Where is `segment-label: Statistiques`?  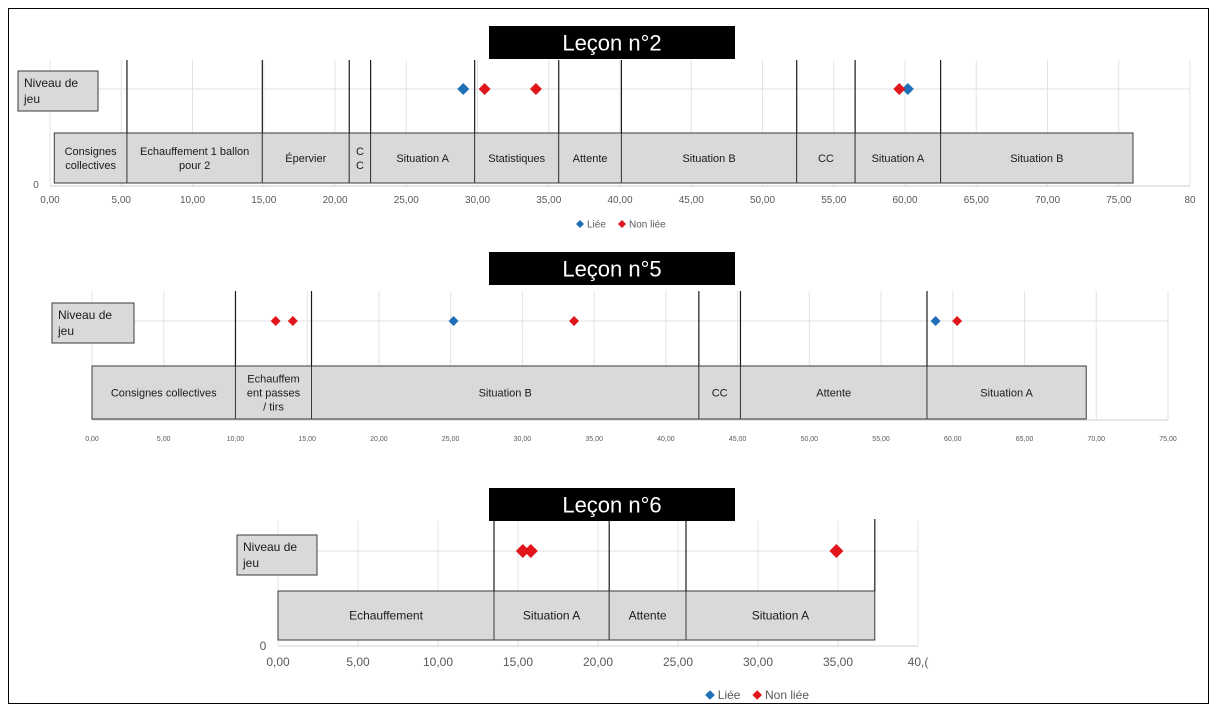
segment-label: Statistiques is located at coordinates (516, 159).